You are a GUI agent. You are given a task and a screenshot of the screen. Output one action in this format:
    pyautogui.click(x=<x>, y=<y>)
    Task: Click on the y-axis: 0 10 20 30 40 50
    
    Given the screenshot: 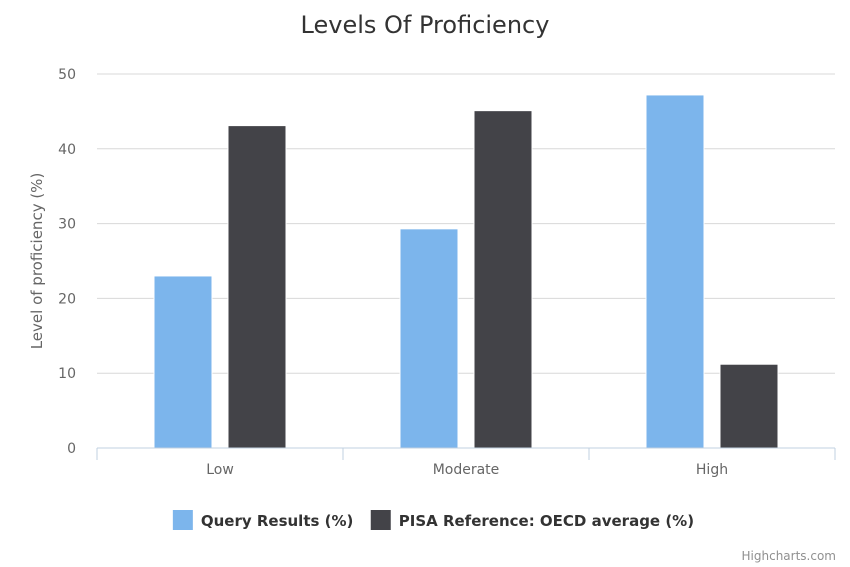 What is the action you would take?
    pyautogui.click(x=67, y=262)
    